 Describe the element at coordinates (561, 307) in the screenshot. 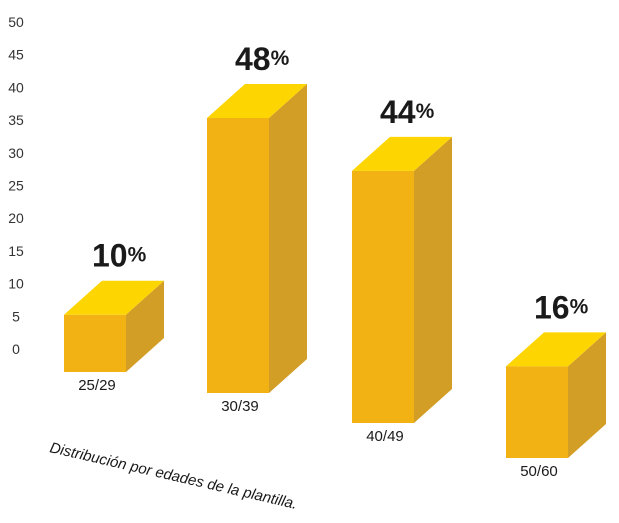

I see `data-label: 16%` at that location.